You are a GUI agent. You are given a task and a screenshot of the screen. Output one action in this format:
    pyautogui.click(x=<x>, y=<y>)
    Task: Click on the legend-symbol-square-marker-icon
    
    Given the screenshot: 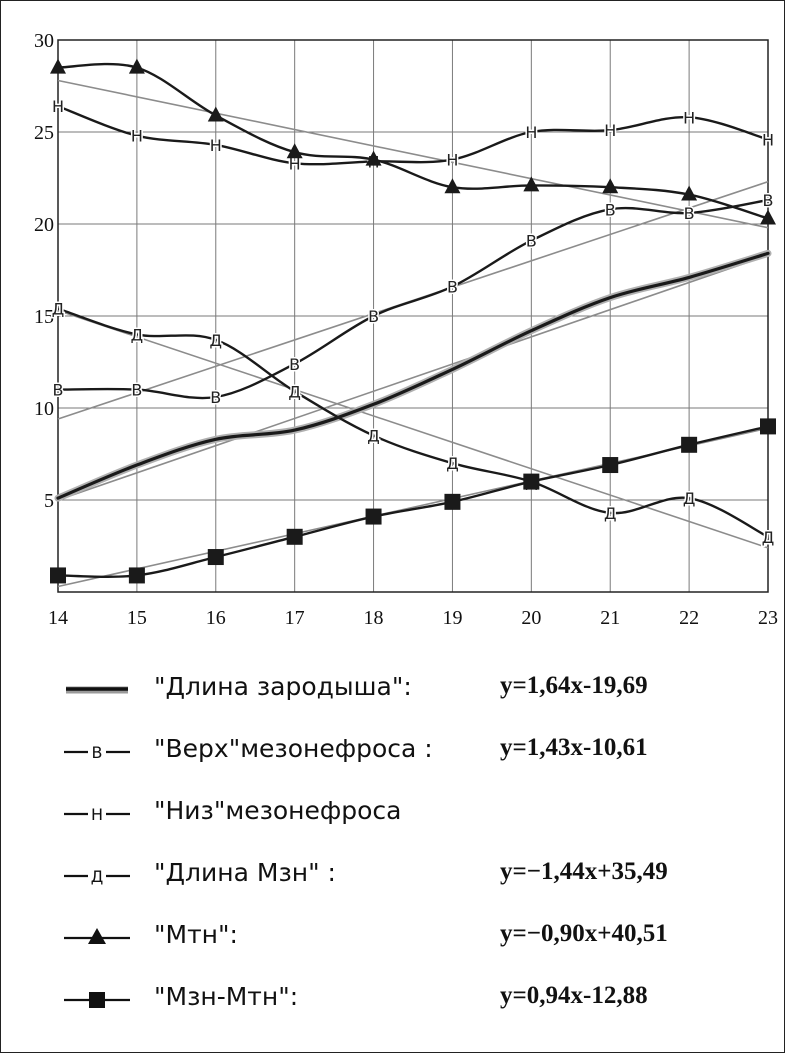 What is the action you would take?
    pyautogui.click(x=97, y=1000)
    